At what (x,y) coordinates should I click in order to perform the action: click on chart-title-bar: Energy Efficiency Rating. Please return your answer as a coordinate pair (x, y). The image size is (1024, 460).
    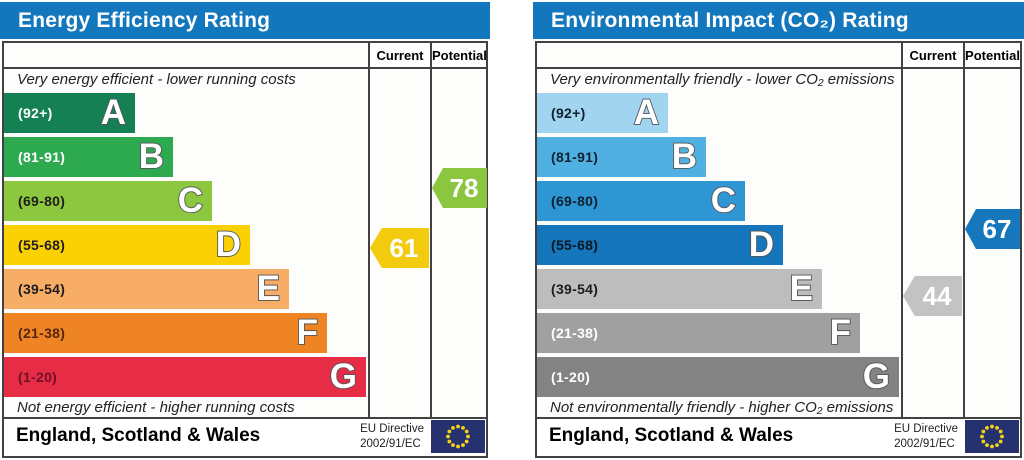
    Looking at the image, I should click on (245, 20).